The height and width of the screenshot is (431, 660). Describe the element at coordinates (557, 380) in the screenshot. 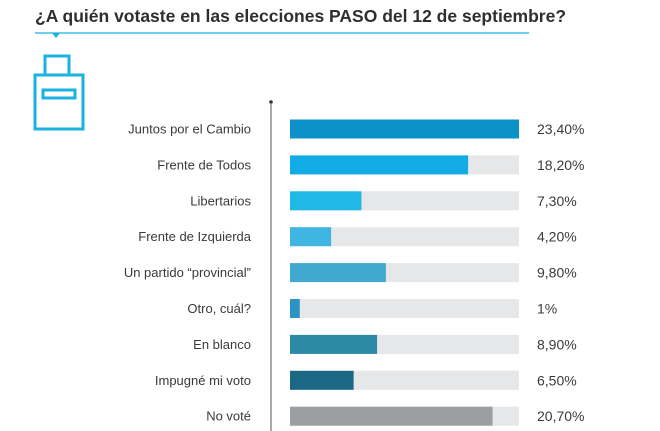

I see `value-label: 6,50%` at that location.